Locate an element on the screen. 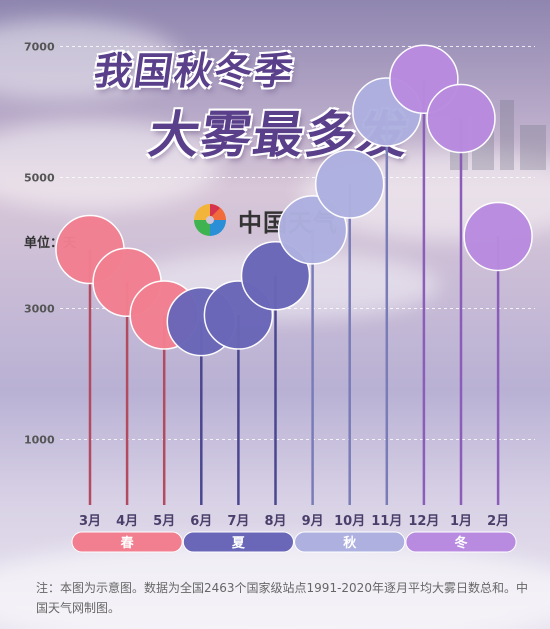  season-label: 秋 is located at coordinates (350, 543).